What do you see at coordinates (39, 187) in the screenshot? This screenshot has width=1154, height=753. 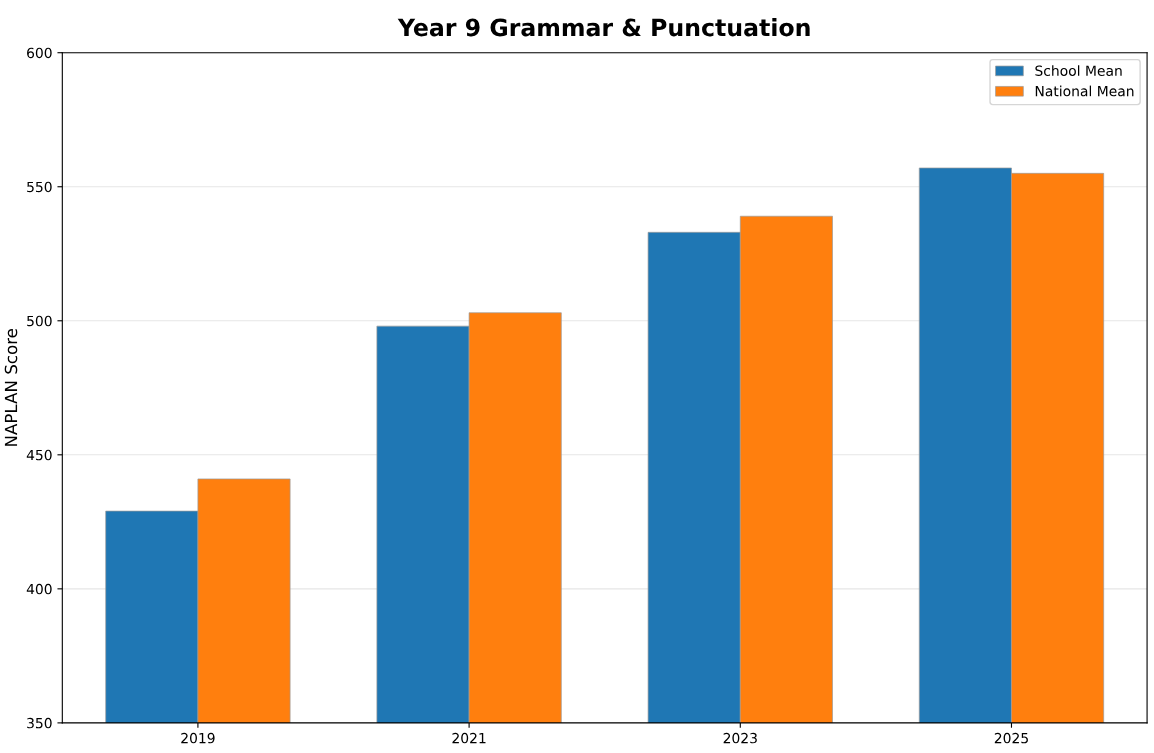 I see `y-tick-label: 550` at bounding box center [39, 187].